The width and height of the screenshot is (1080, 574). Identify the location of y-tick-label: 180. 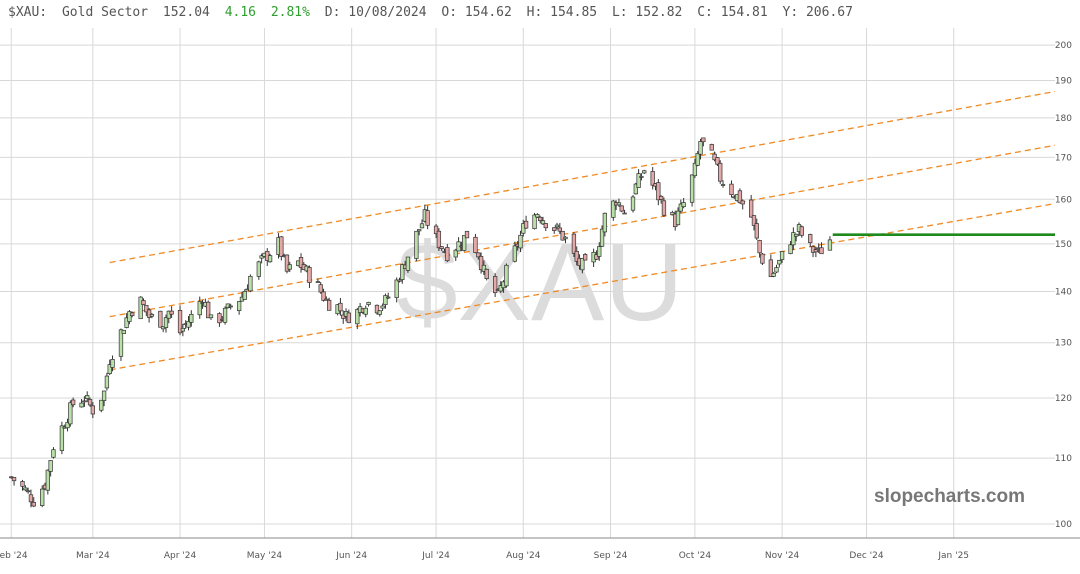
(1063, 119).